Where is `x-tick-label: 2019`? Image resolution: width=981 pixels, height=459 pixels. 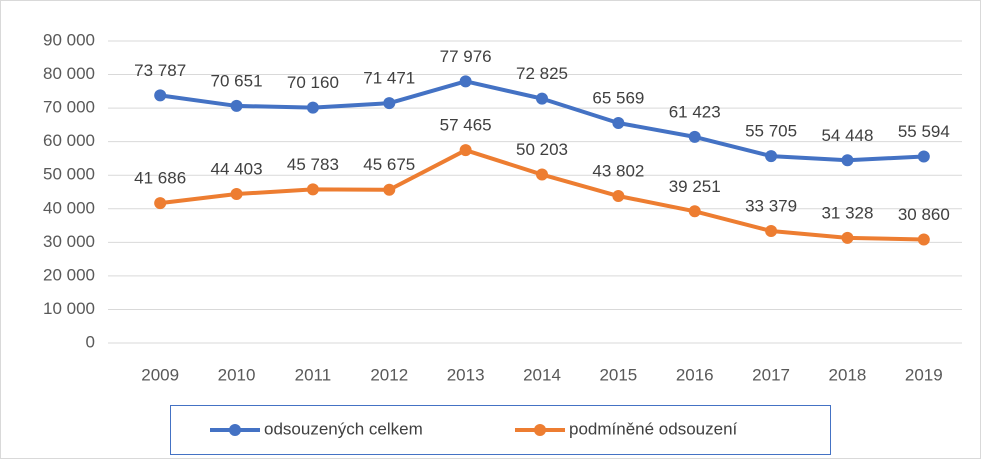
x-tick-label: 2019 is located at coordinates (924, 374).